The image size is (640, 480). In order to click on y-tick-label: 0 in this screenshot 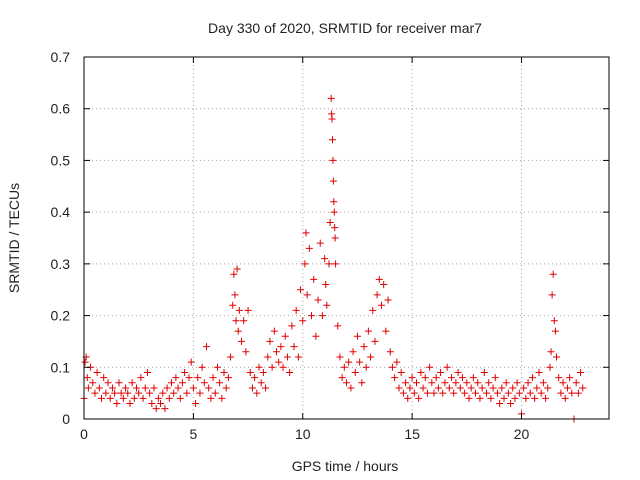, I will do `click(66, 419)`.